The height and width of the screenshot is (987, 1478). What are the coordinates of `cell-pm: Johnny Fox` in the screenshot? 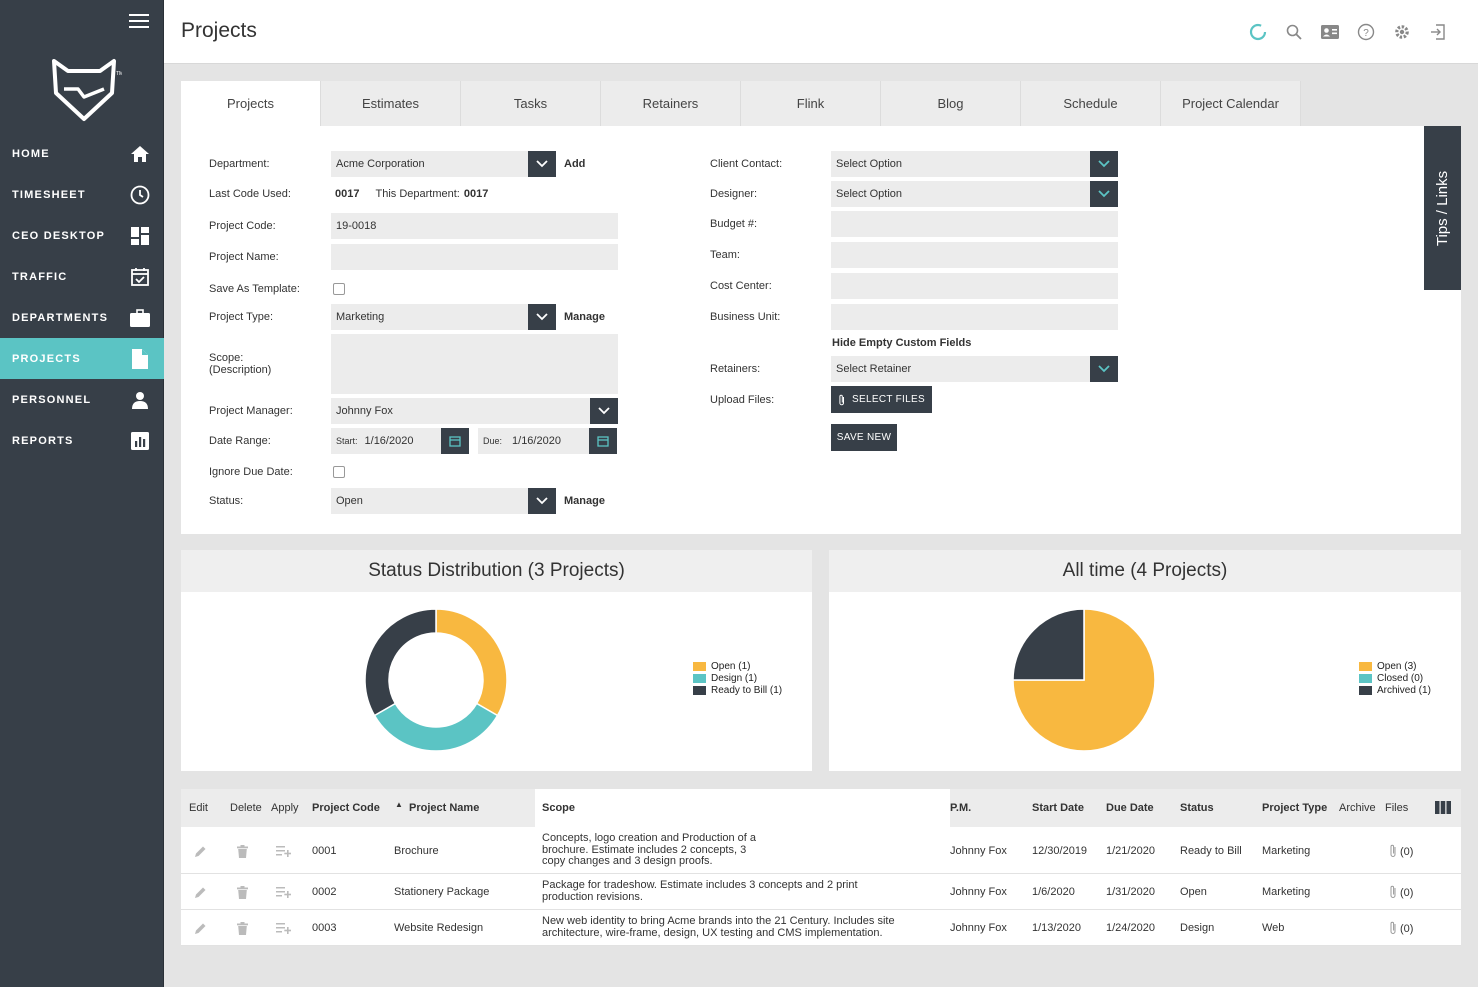 It's located at (978, 892).